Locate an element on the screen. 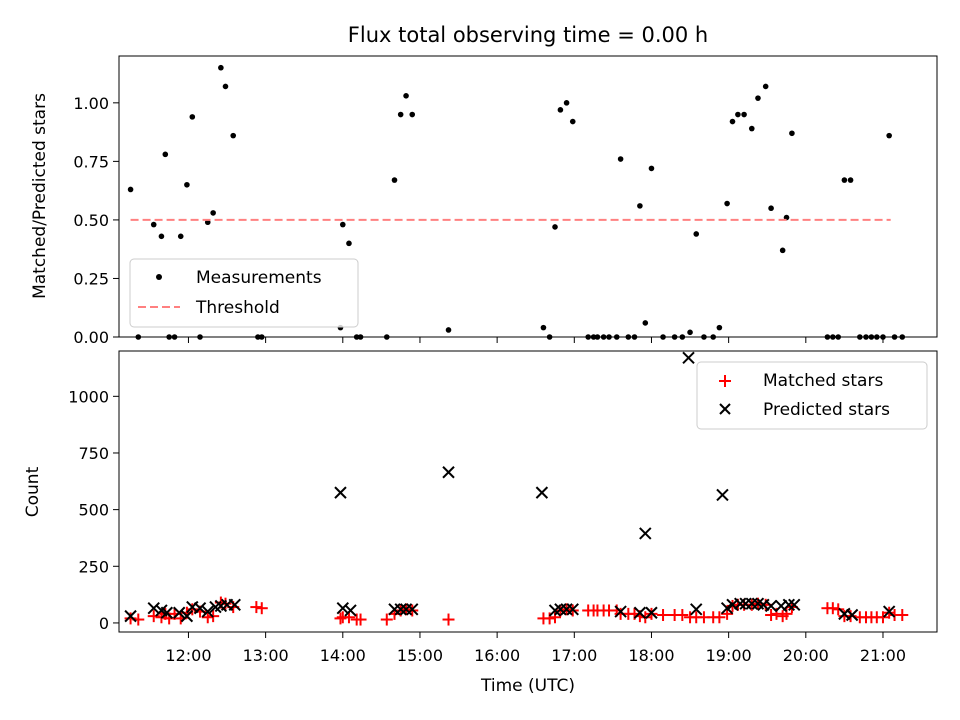  chart1-x-tick-label-5: 16:00 is located at coordinates (497, 655).